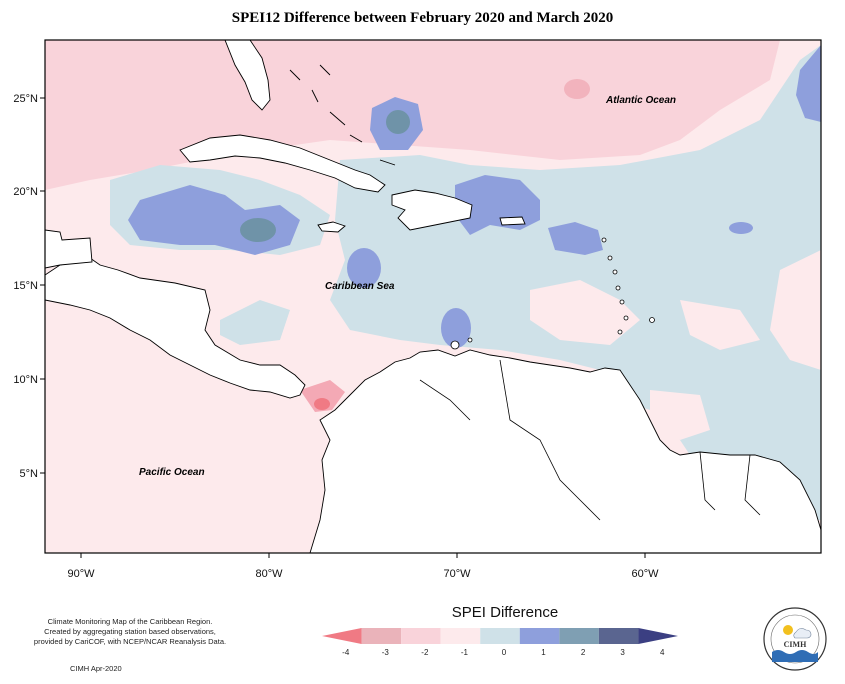 This screenshot has height=684, width=845. I want to click on lat-tick-15n: 15°N, so click(25, 286).